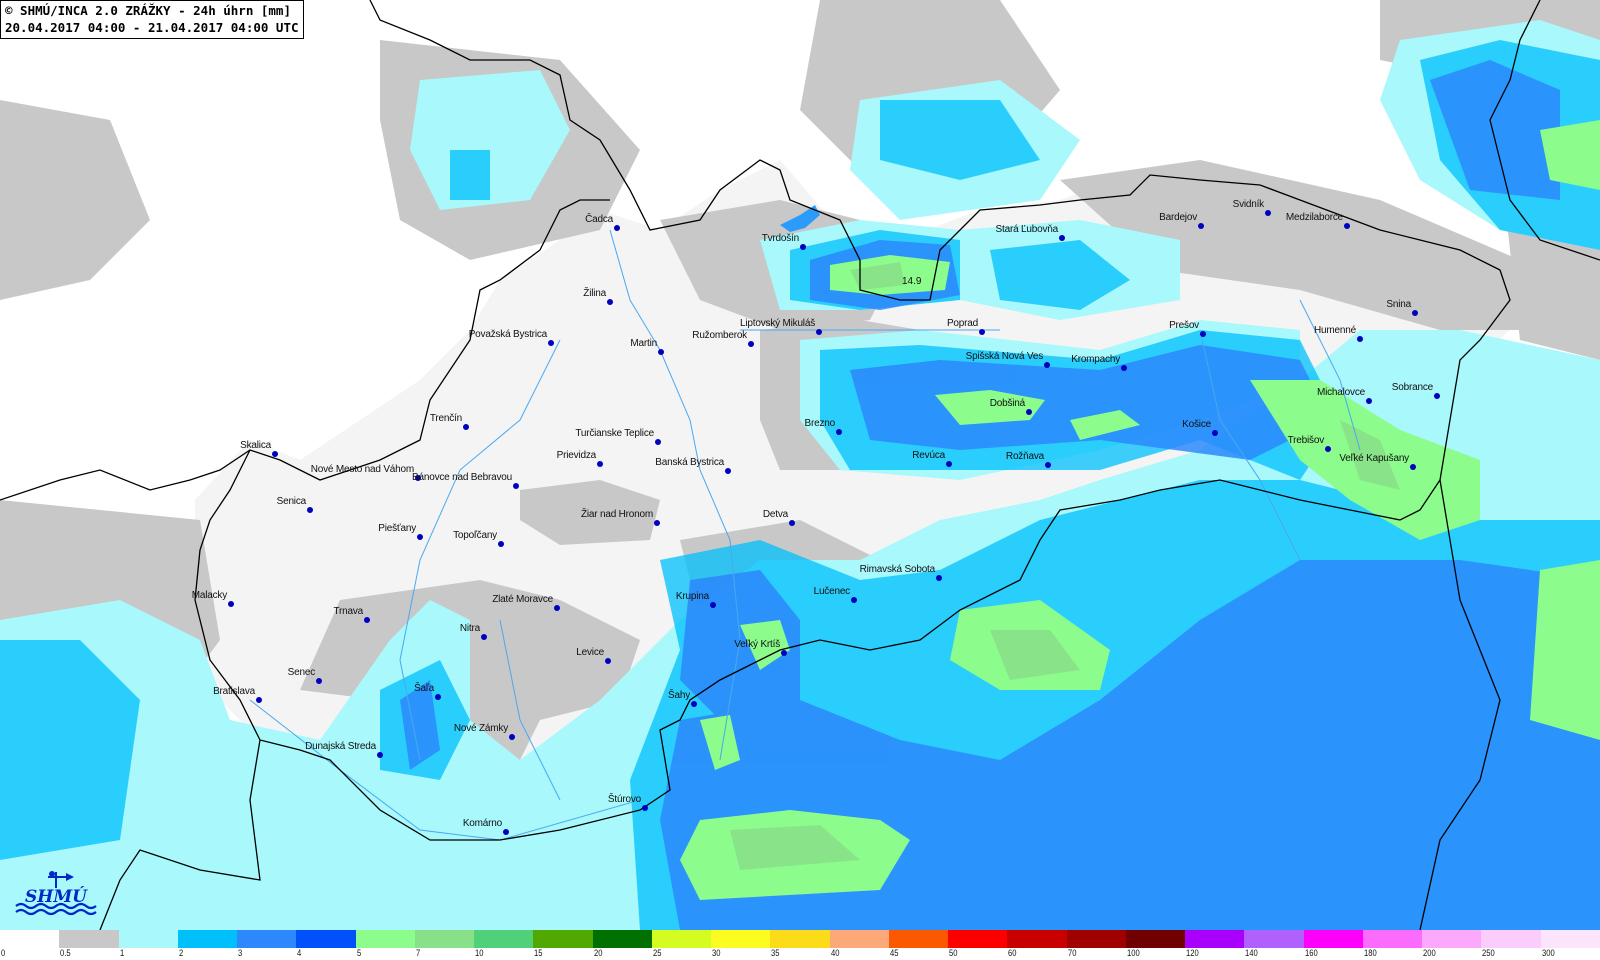 The height and width of the screenshot is (960, 1600). I want to click on legend-label: 3, so click(240, 953).